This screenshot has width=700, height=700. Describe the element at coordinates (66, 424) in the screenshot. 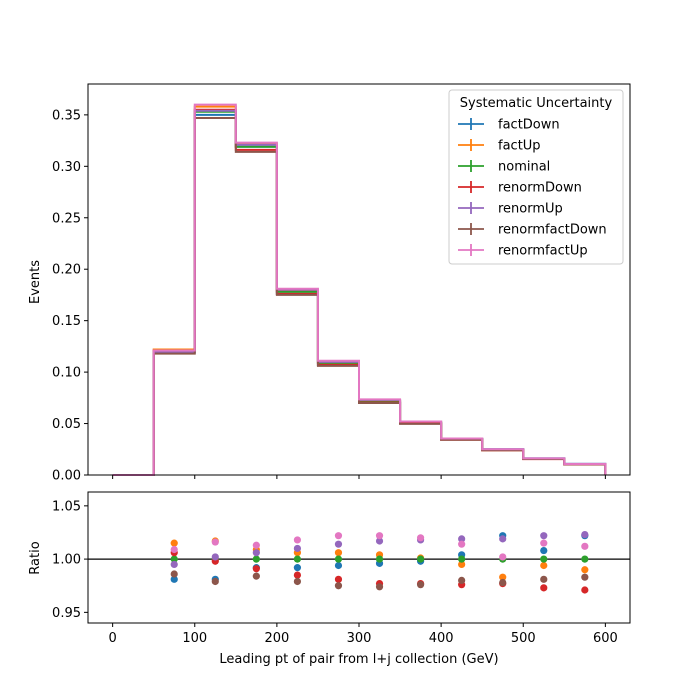

I see `main-y-tick-label: 0.05` at that location.